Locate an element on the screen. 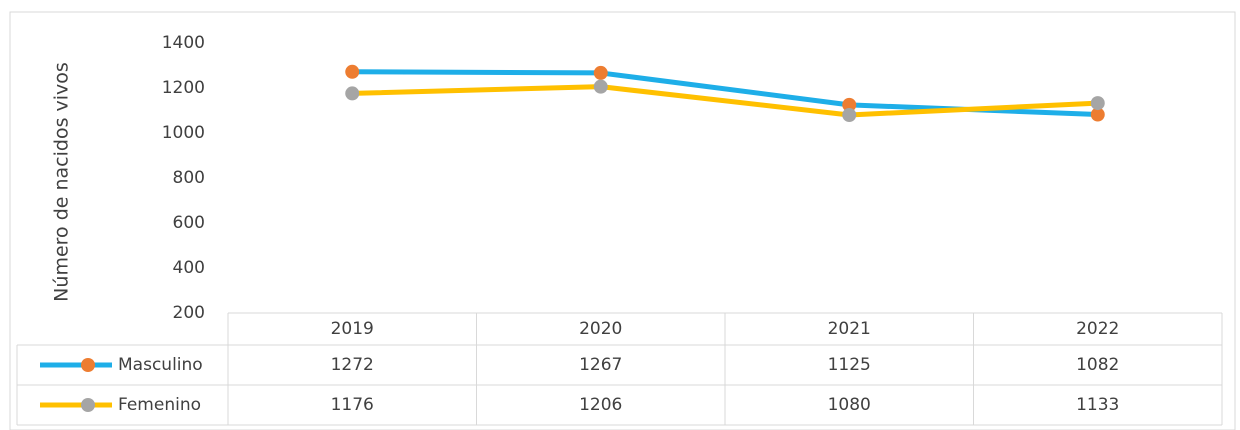  x-tick-label: 2021 is located at coordinates (849, 329).